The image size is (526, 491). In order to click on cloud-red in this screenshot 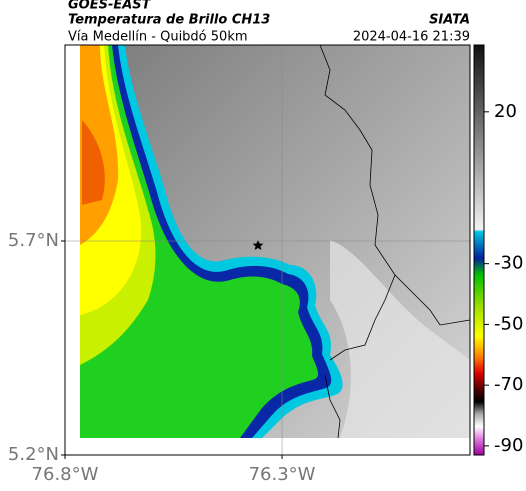, I will do `click(93, 162)`.